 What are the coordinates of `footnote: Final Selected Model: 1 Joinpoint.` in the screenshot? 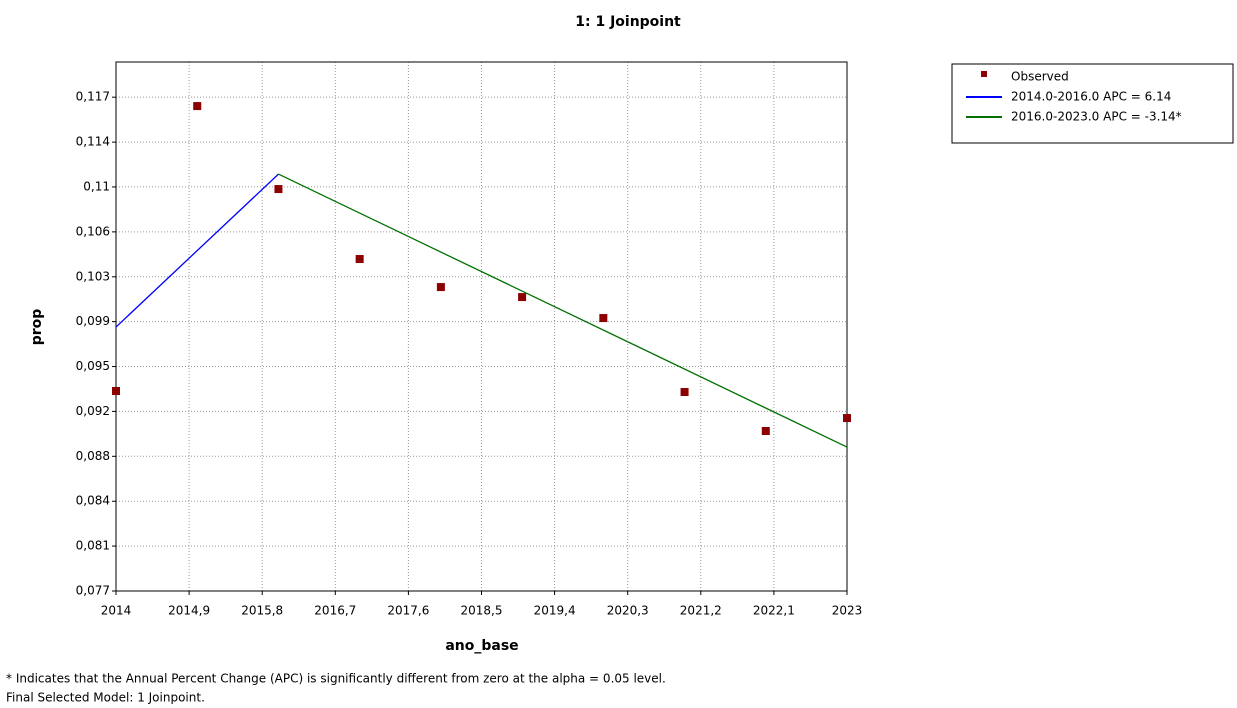 It's located at (105, 698).